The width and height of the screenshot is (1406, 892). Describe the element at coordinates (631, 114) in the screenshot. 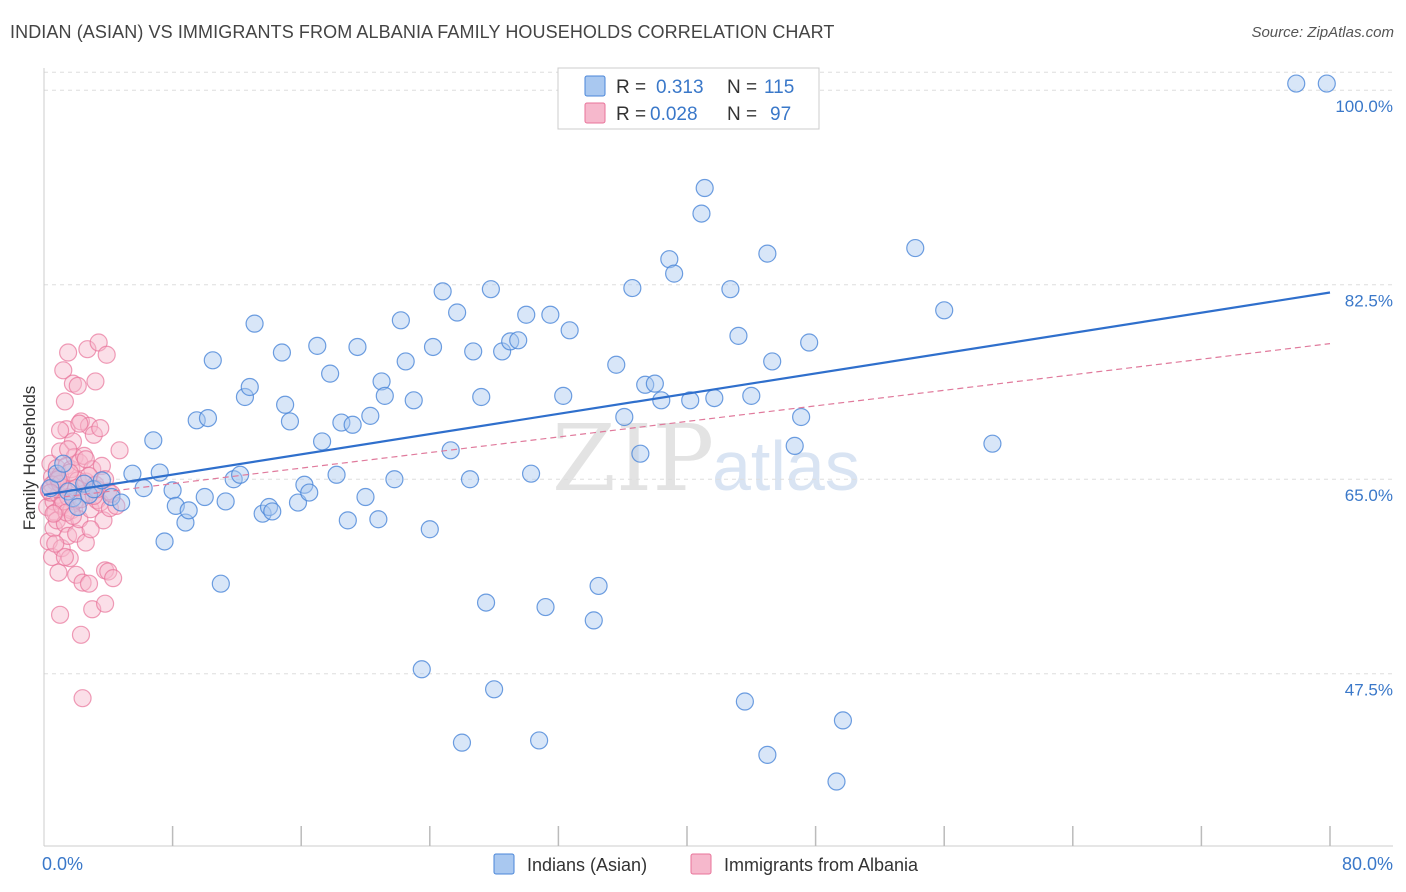

I see `legend-r-label-pink: R =` at that location.